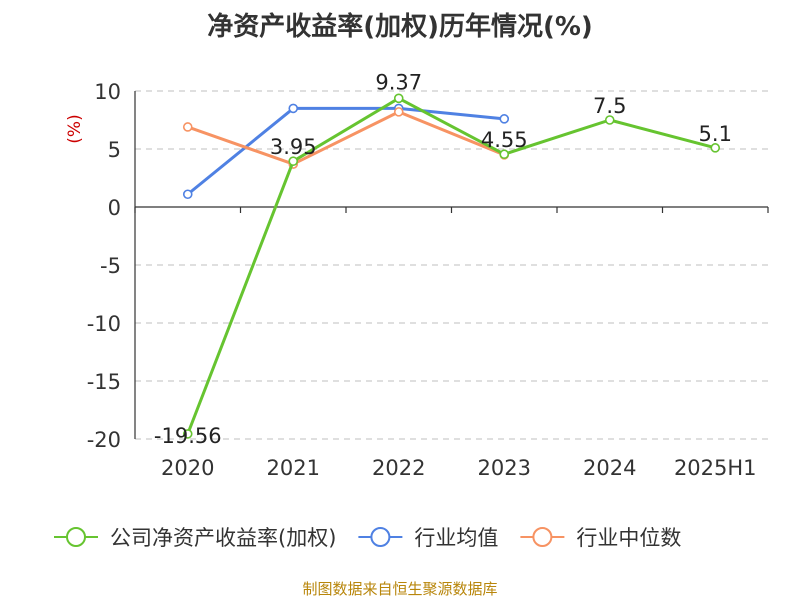 This screenshot has height=600, width=800. What do you see at coordinates (456, 538) in the screenshot?
I see `legend-label: 行业均值` at bounding box center [456, 538].